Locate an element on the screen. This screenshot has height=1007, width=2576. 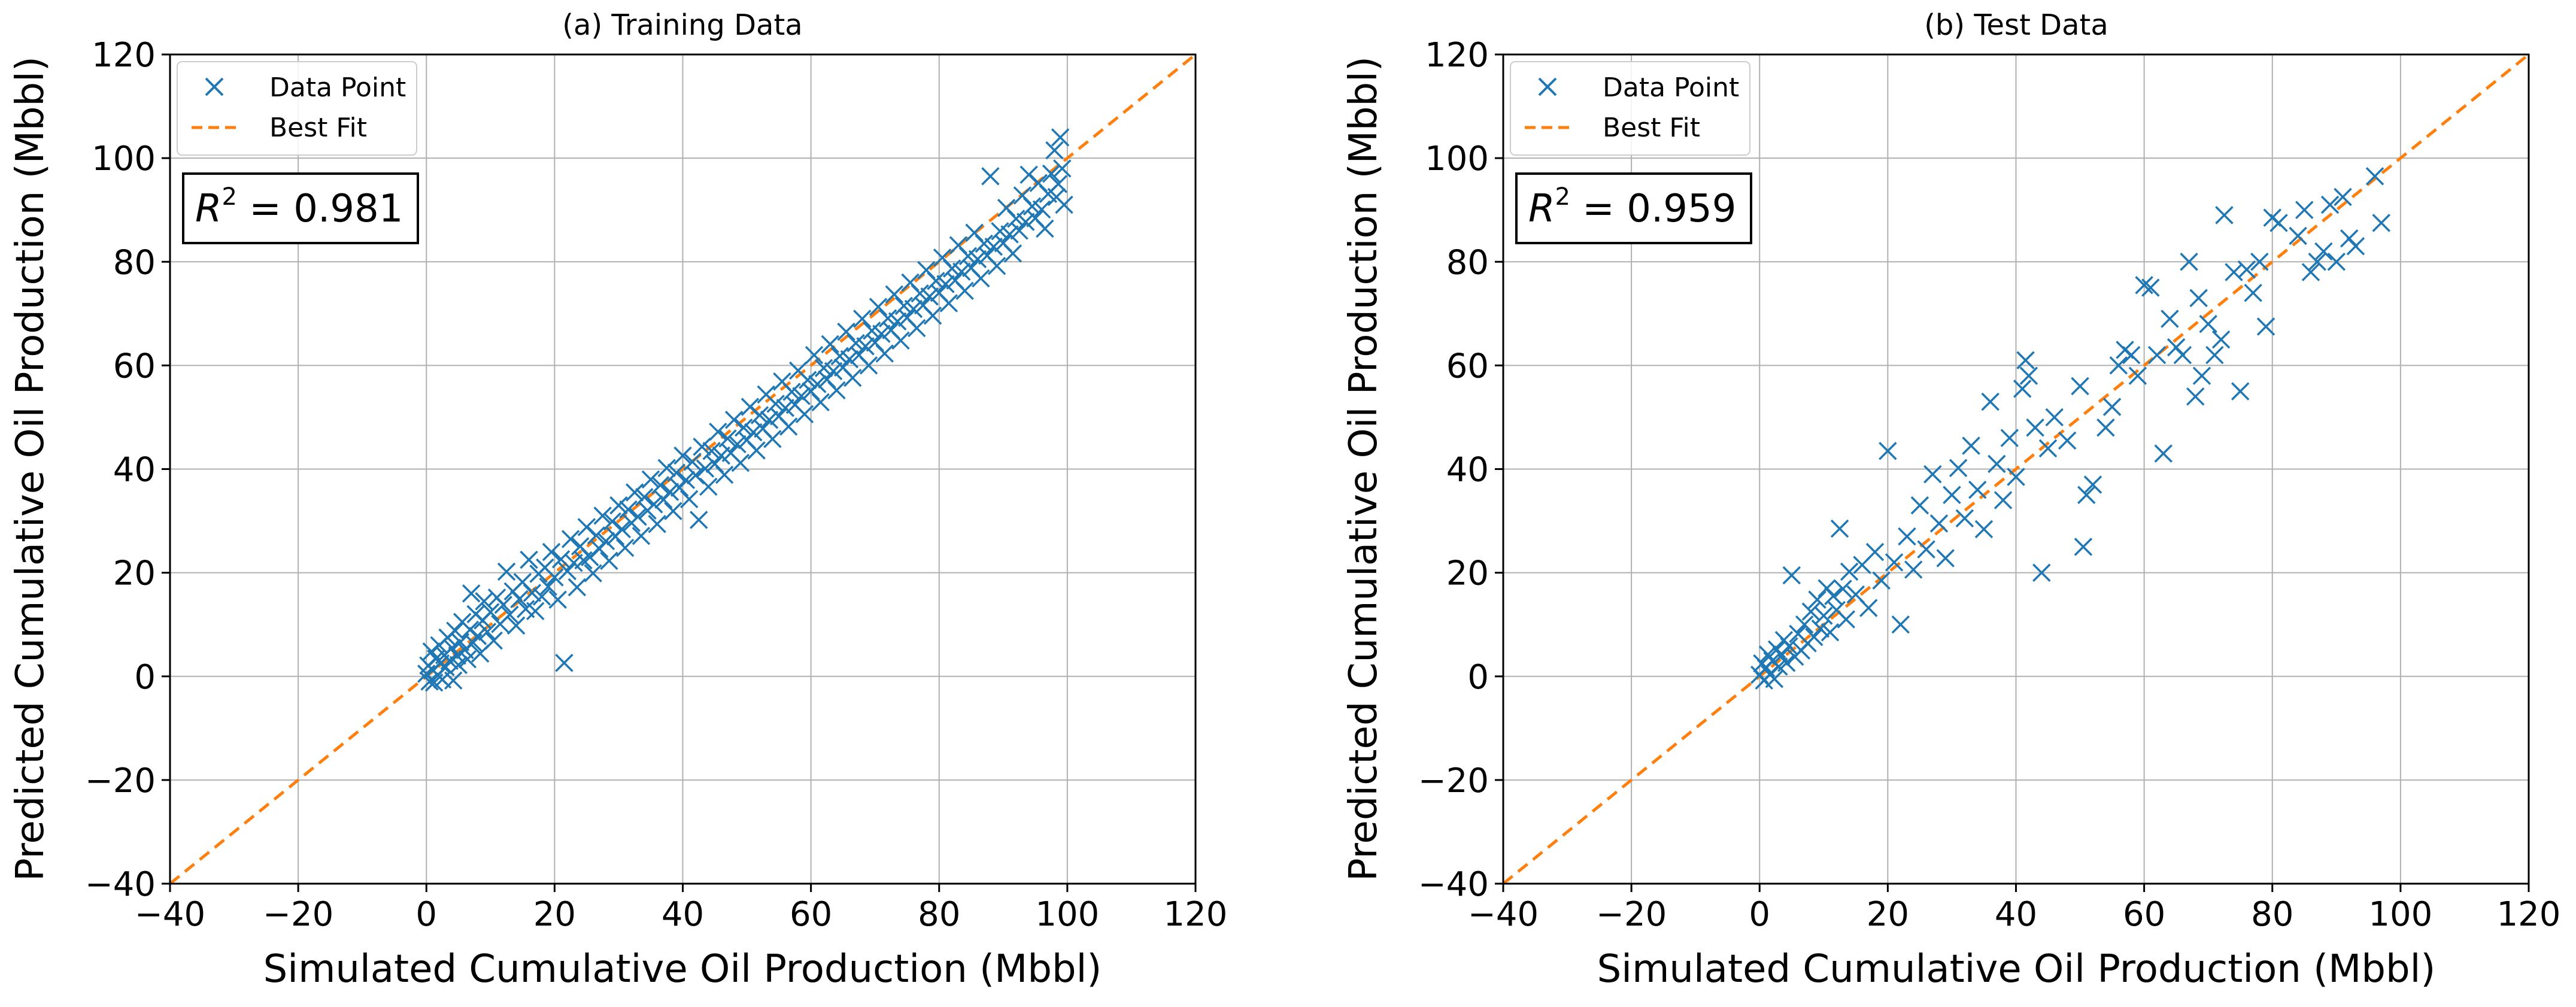
x-tick-label: −40 is located at coordinates (1503, 915).